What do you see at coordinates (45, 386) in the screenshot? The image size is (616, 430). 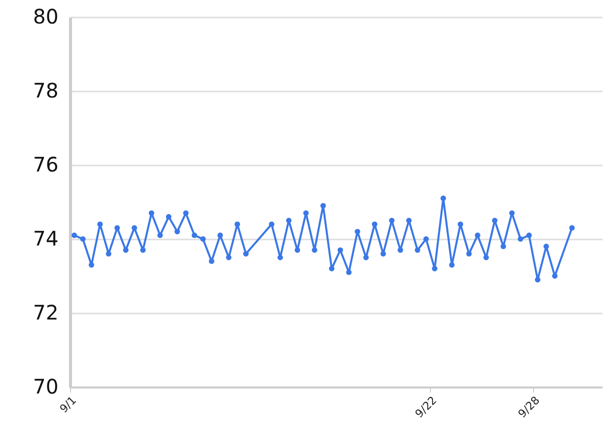 I see `y-tick-label: 70` at bounding box center [45, 386].